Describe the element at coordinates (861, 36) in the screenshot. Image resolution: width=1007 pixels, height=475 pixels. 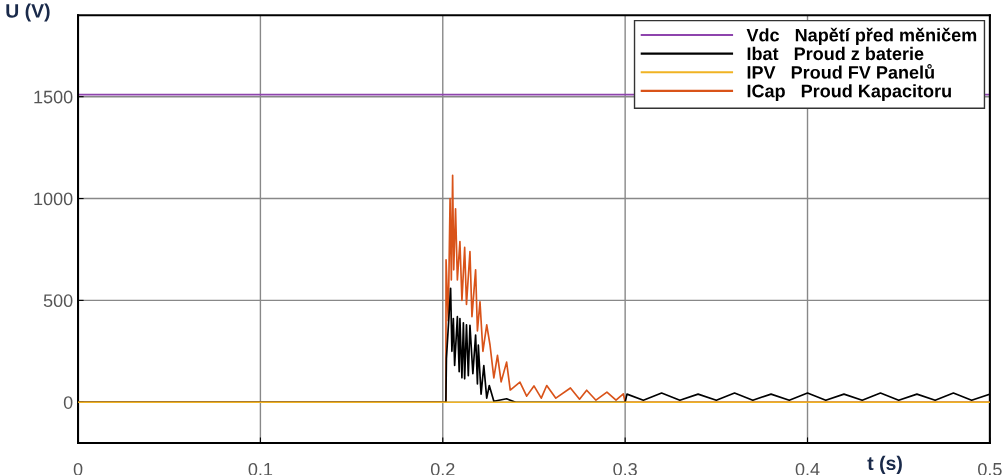
I see `legend-label: Vdc Napětí před měničem` at that location.